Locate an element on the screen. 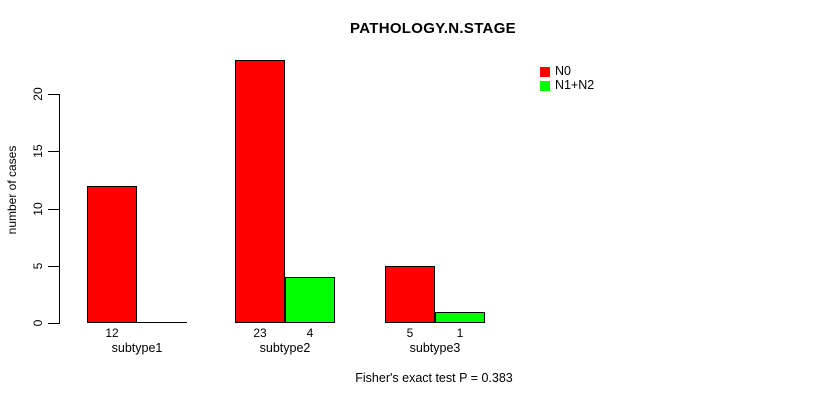  legend-swatch-n1n2 is located at coordinates (545, 85).